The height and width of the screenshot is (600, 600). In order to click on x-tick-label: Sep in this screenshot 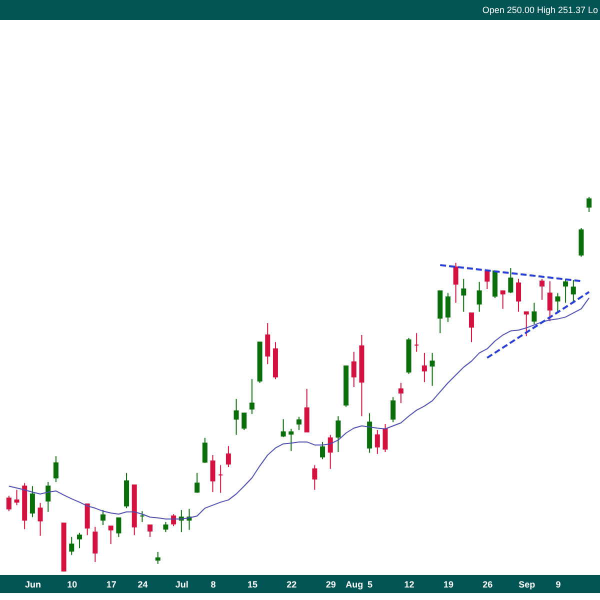, I will do `click(527, 585)`.